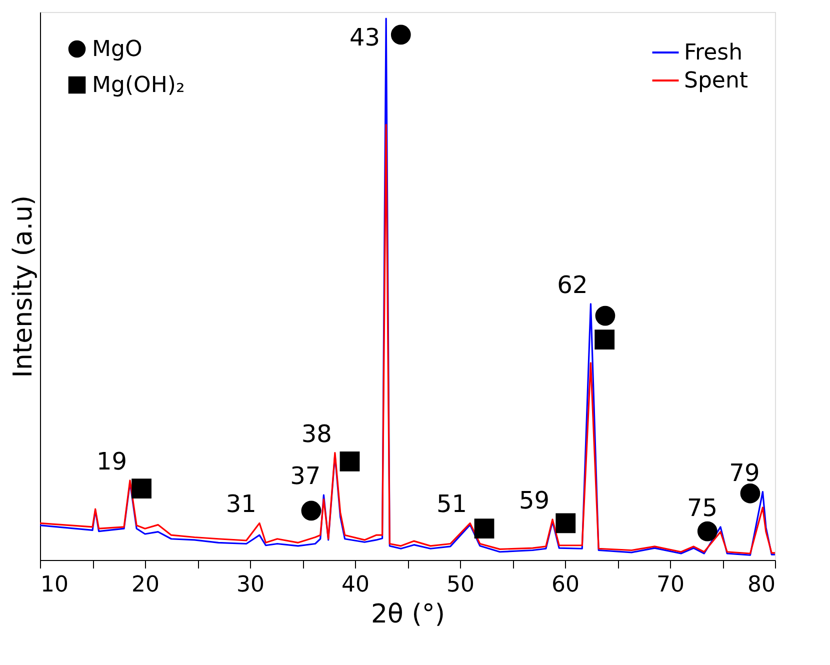 This screenshot has width=830, height=665. Describe the element at coordinates (54, 585) in the screenshot. I see `x-tick-label: 10` at that location.